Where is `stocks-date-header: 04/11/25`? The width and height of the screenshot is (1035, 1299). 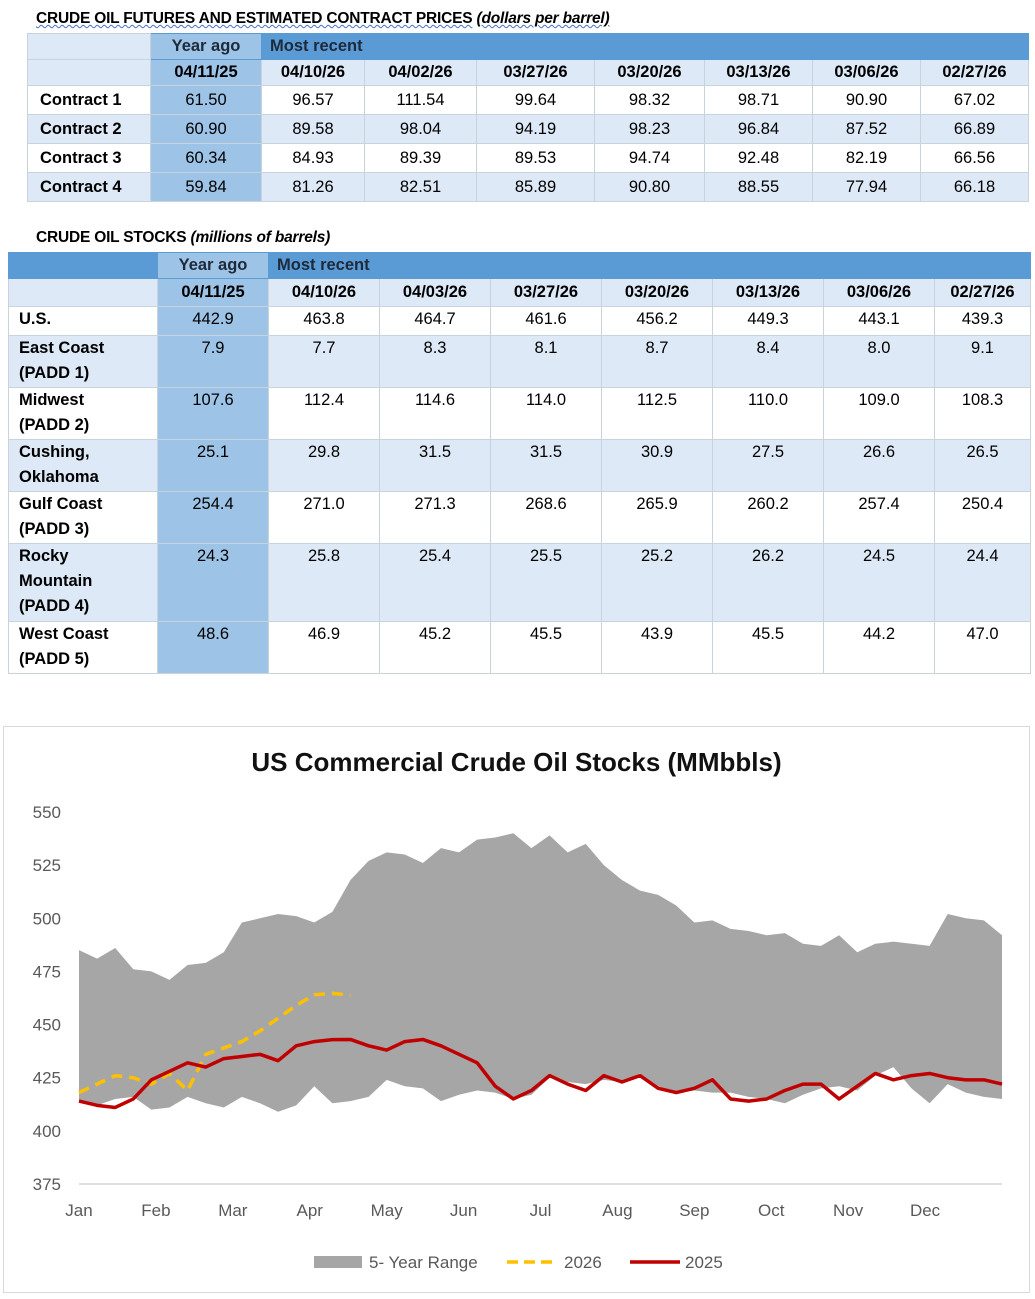
stocks-date-header: 04/11/25 is located at coordinates (213, 292).